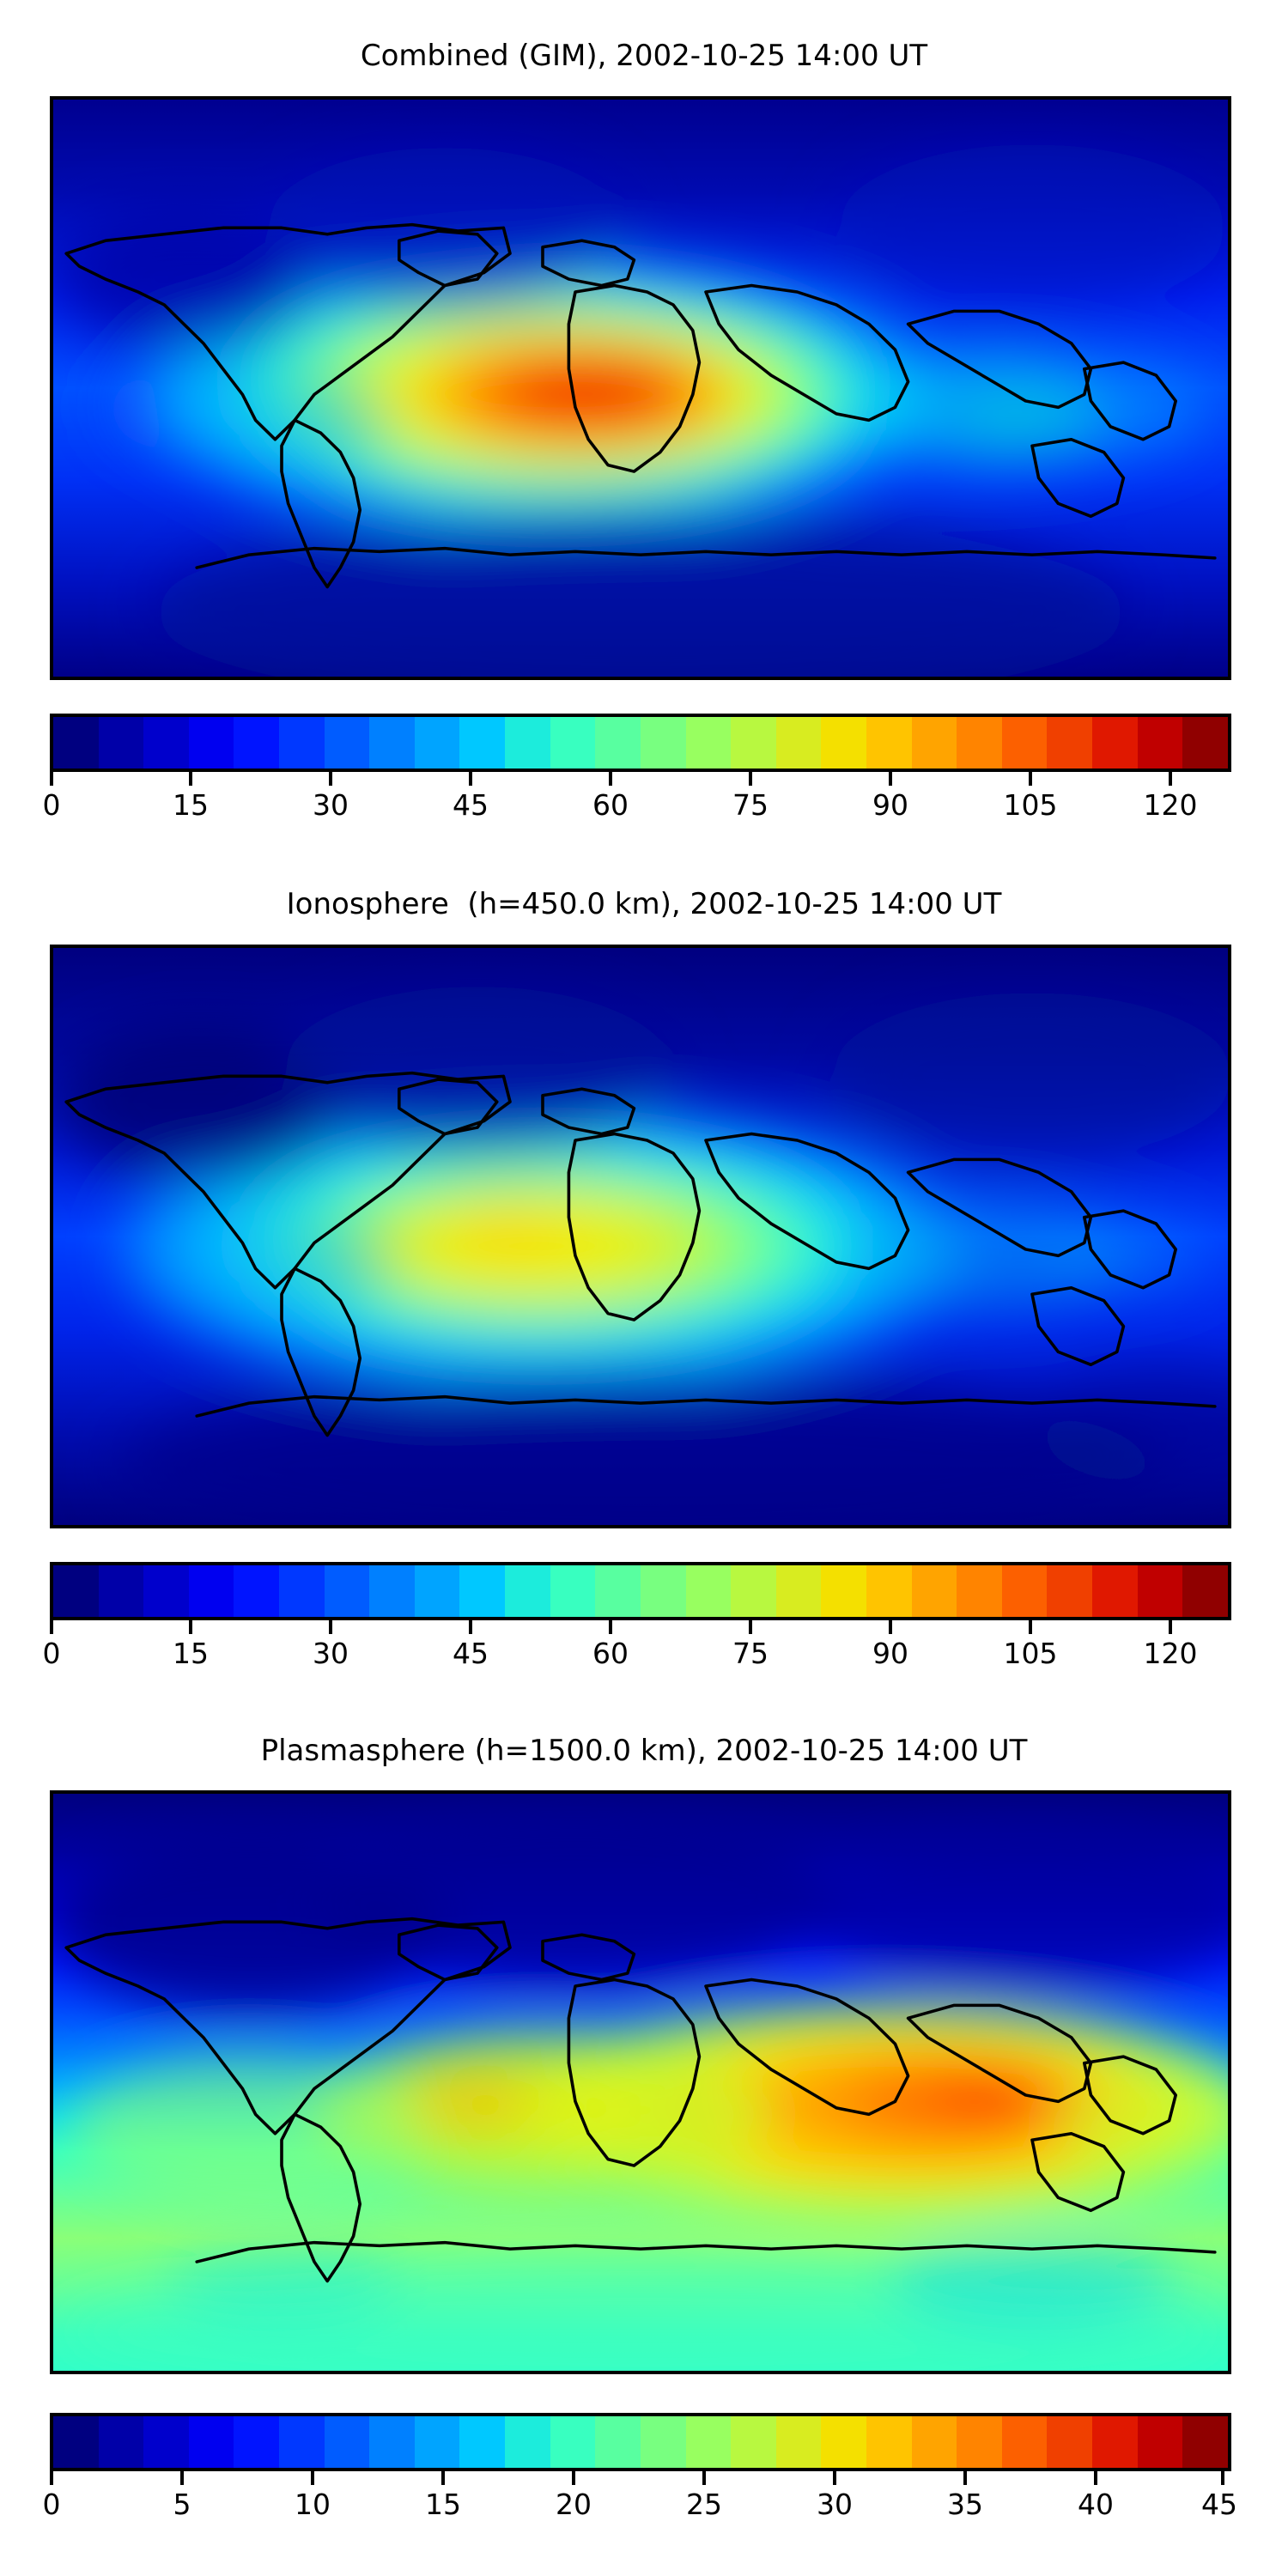 The image size is (1288, 2576). What do you see at coordinates (443, 2504) in the screenshot?
I see `colorbar-3-tick-3: 15` at bounding box center [443, 2504].